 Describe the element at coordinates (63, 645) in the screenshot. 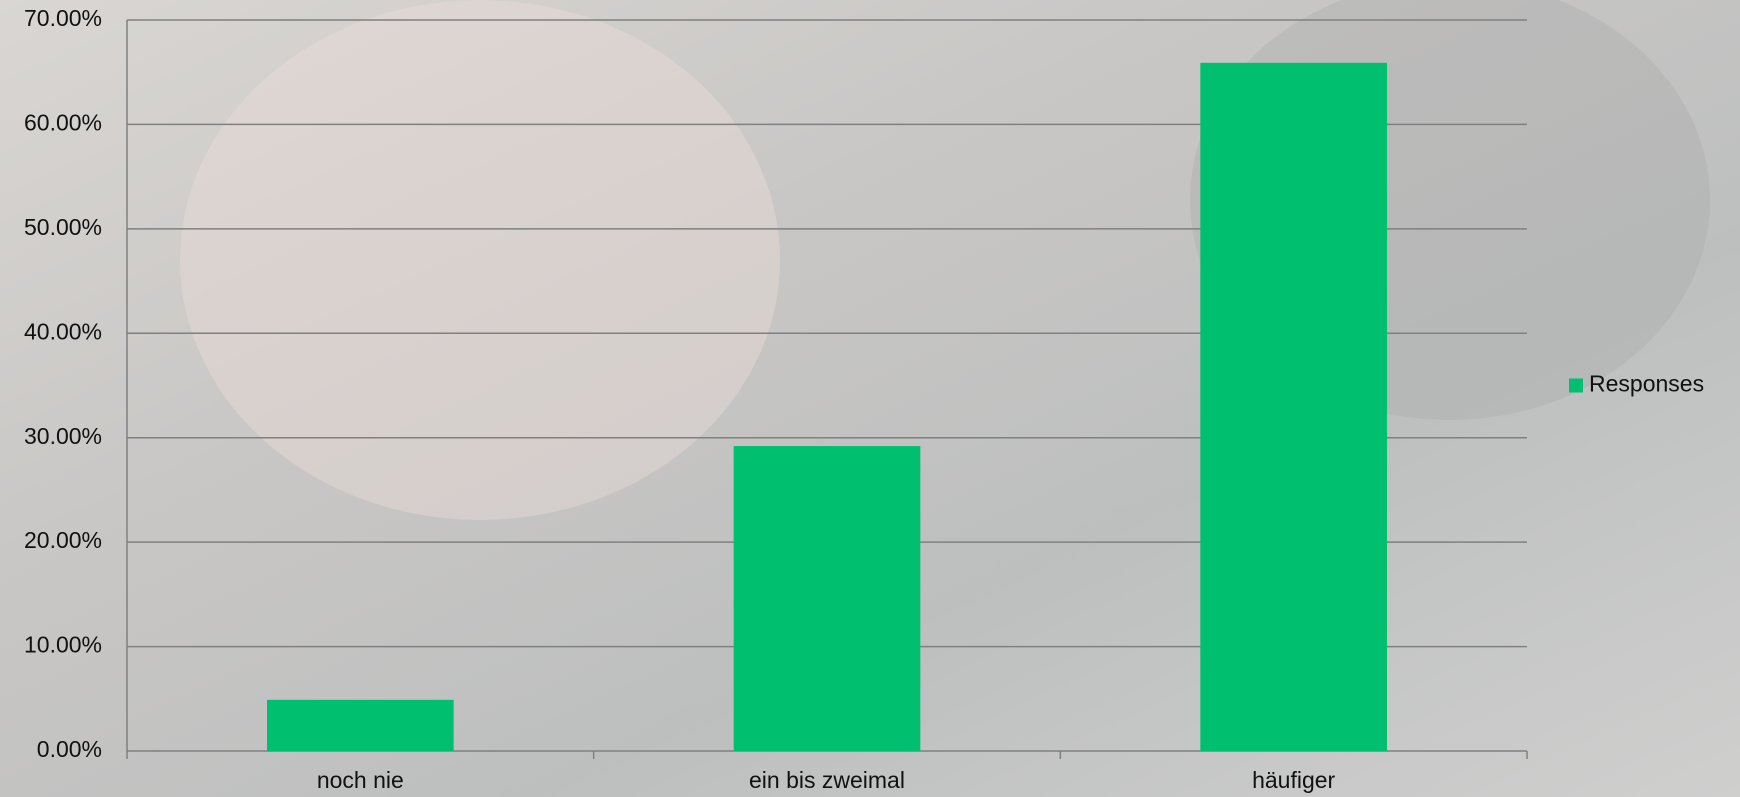

I see `y-tick-label: 10.00%` at that location.